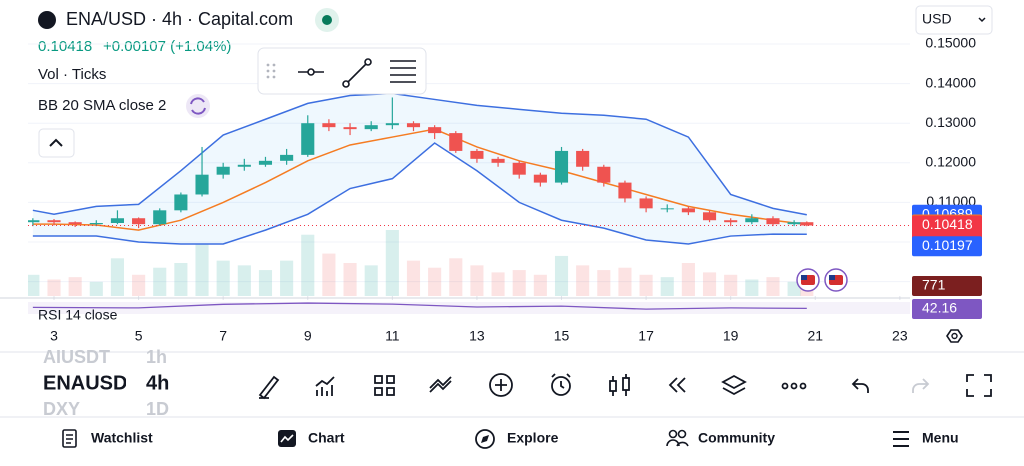  What do you see at coordinates (440, 384) in the screenshot?
I see `compare-tool` at bounding box center [440, 384].